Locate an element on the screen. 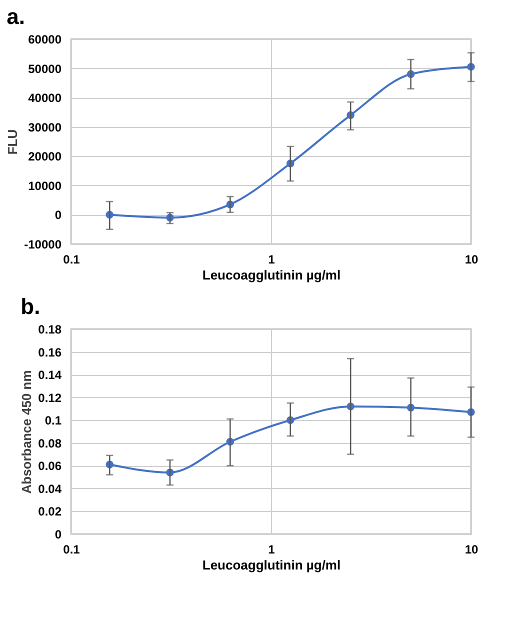 The height and width of the screenshot is (638, 521). y-tick-label: 40000 is located at coordinates (45, 98).